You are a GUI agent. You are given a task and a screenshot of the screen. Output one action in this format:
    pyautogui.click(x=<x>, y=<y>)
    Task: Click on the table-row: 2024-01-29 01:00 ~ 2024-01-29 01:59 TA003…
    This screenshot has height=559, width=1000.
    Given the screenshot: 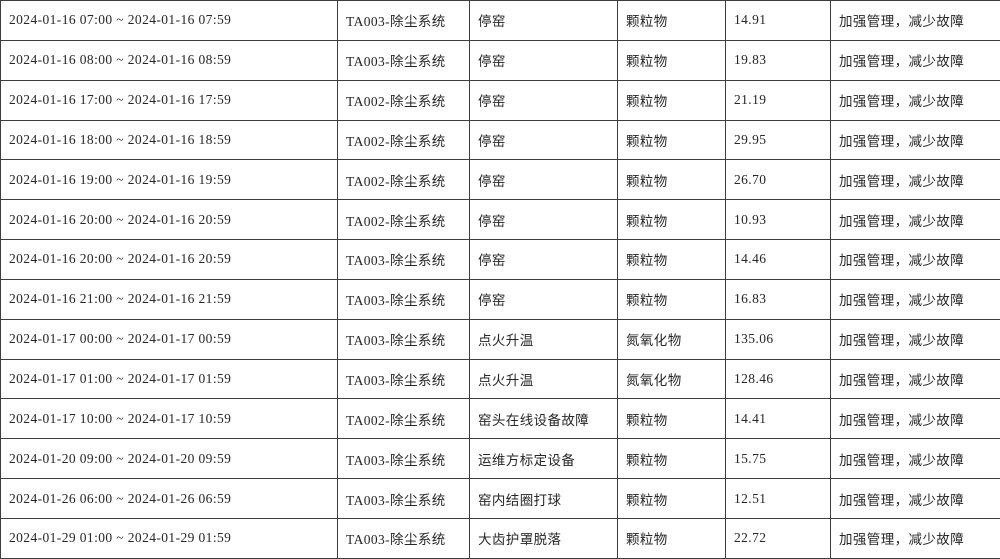 What is the action you would take?
    pyautogui.click(x=500, y=538)
    